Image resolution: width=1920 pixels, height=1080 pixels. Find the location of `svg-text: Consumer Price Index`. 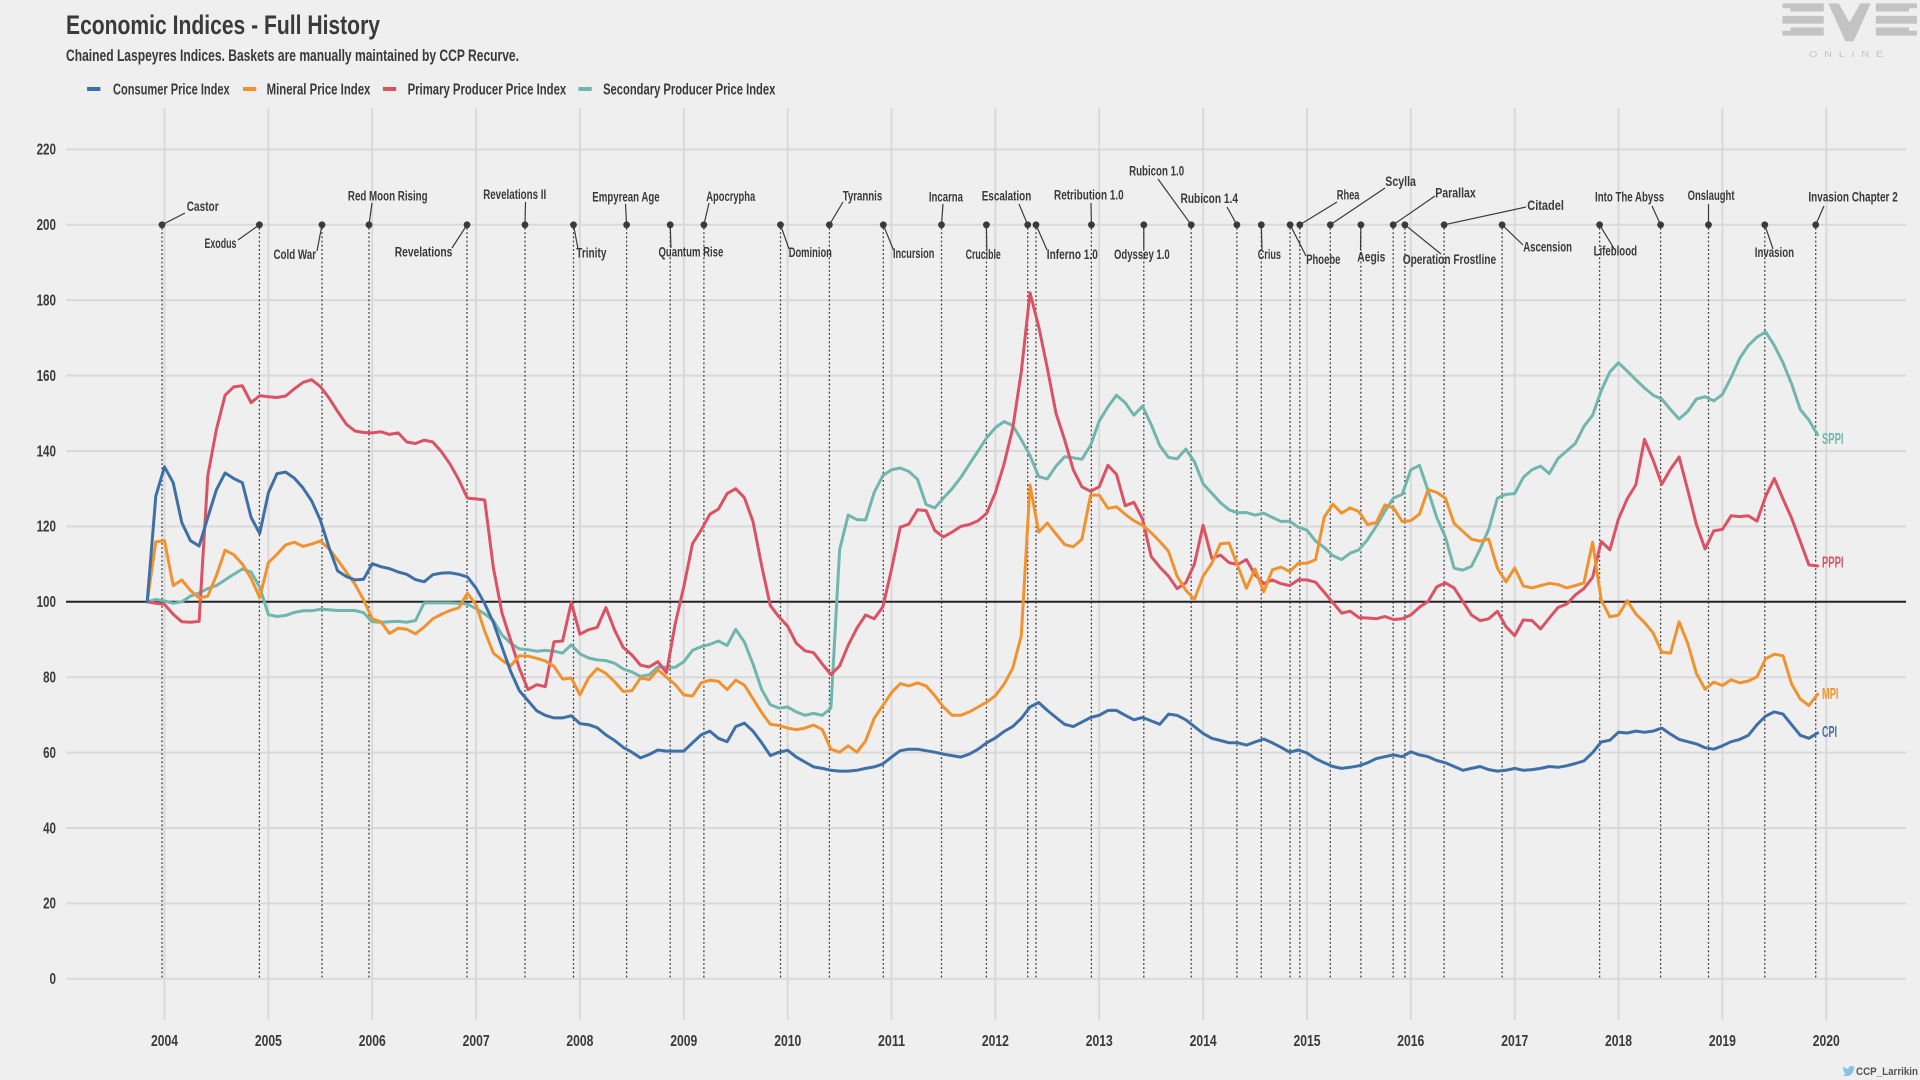

svg-text: Consumer Price Index is located at coordinates (171, 90).